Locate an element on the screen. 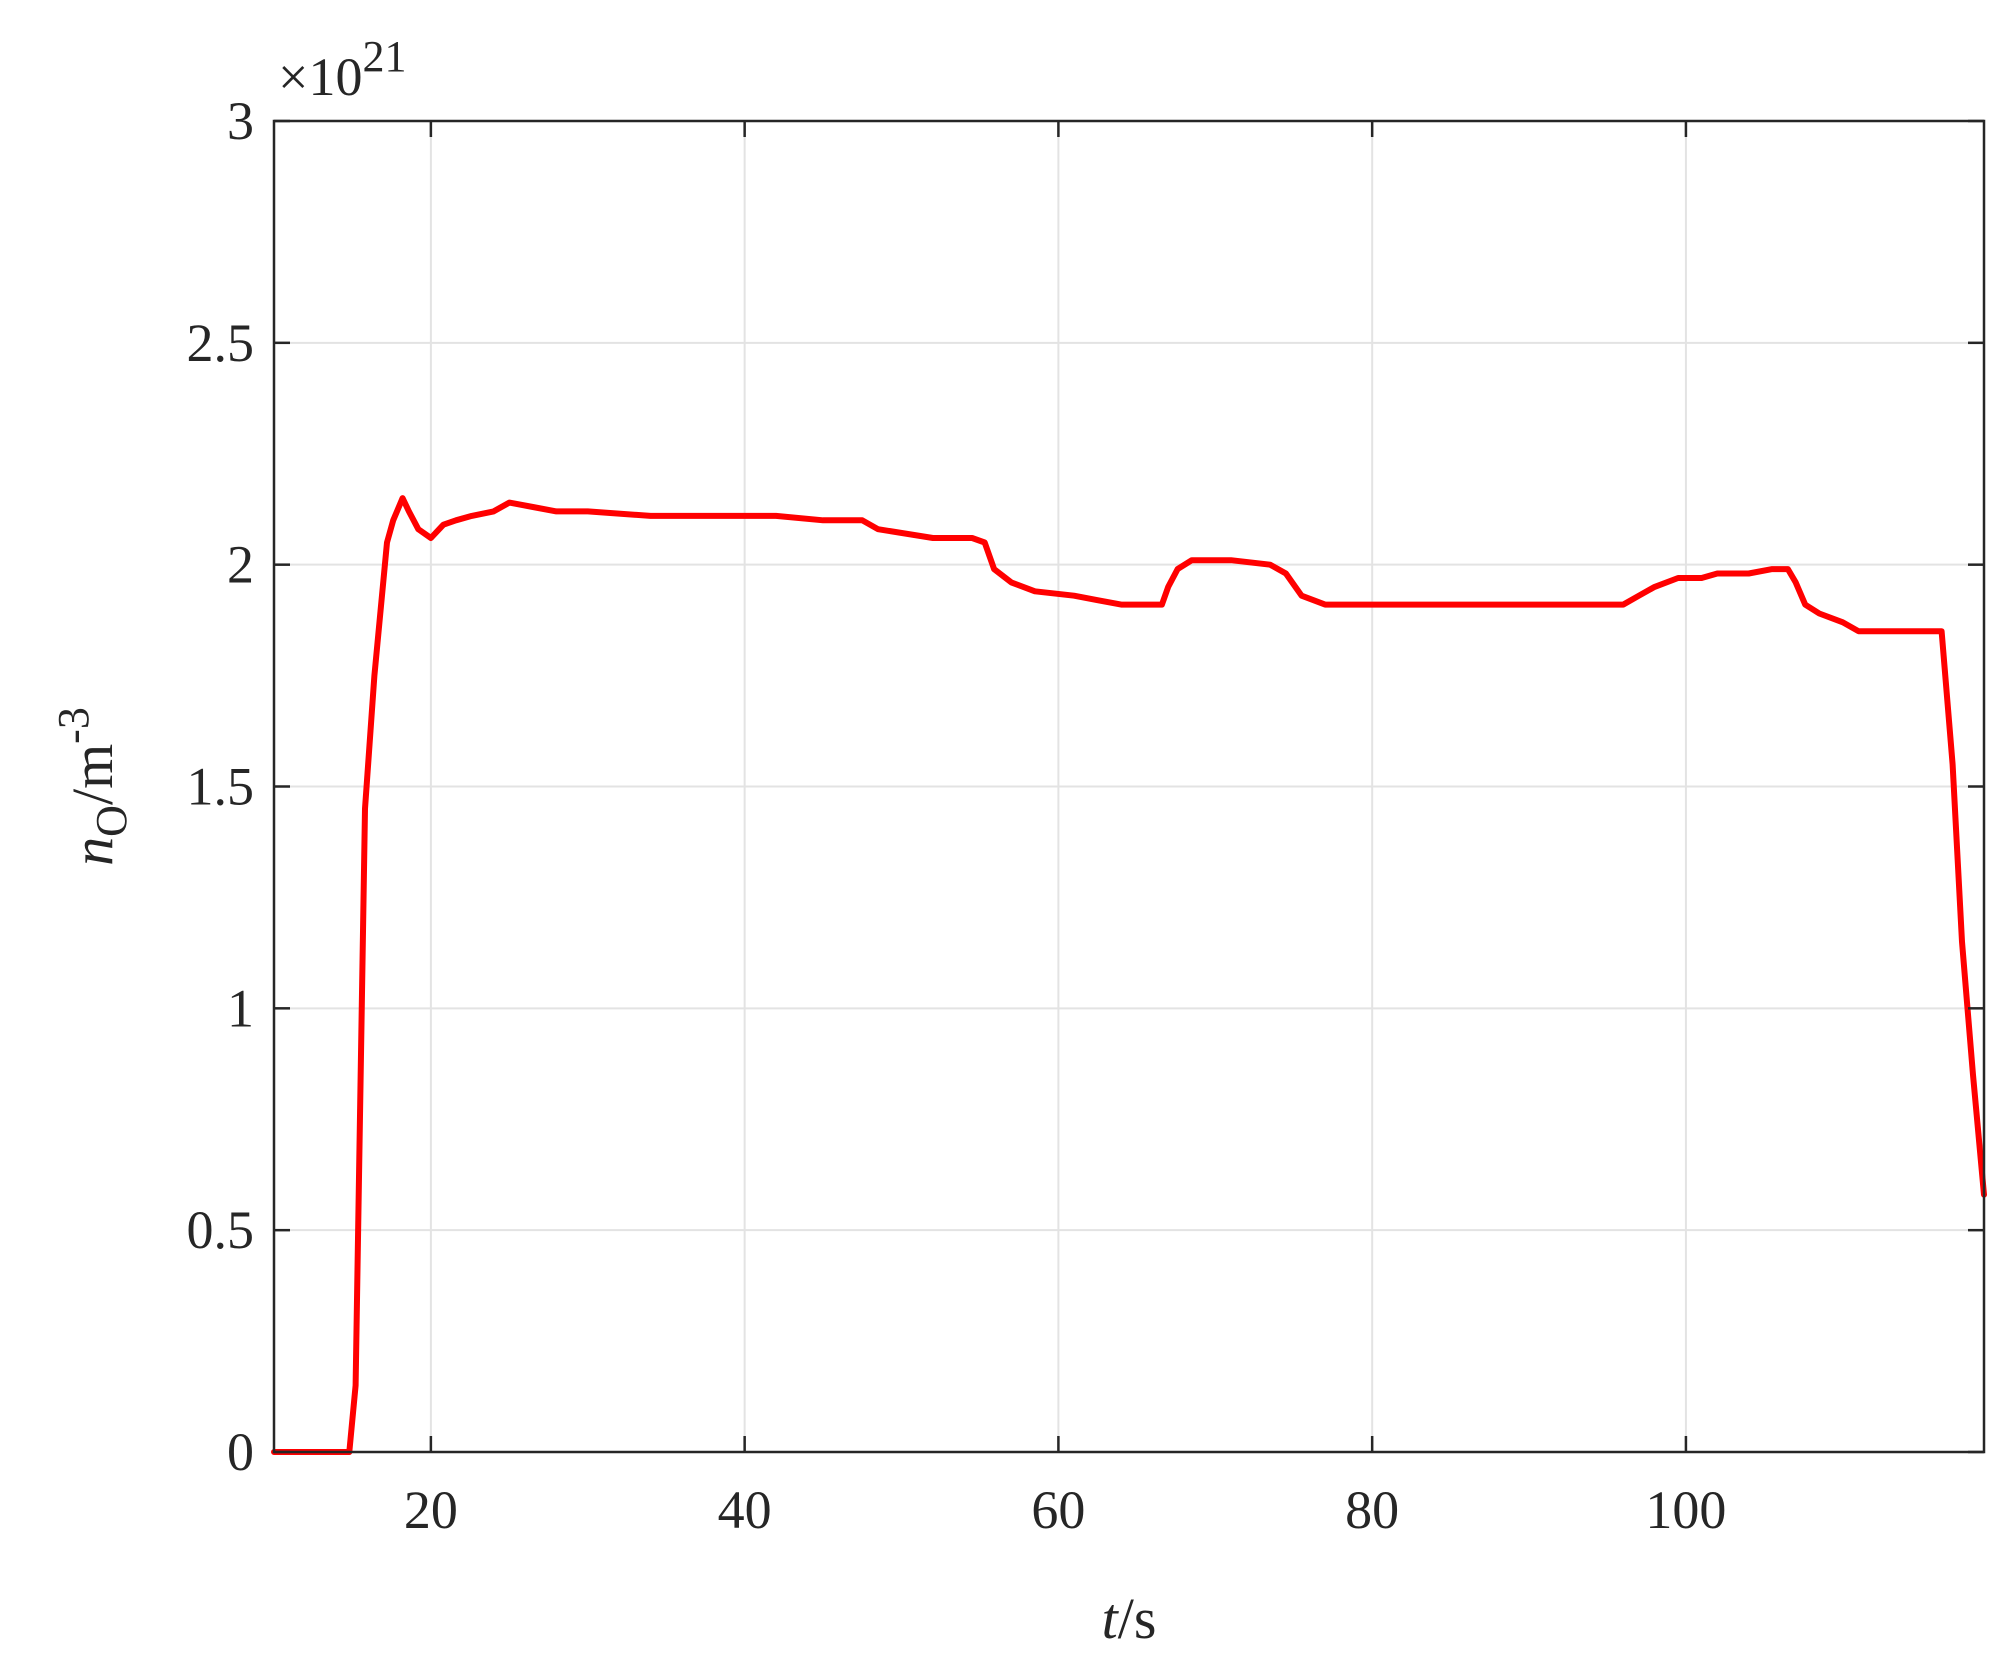 The height and width of the screenshot is (1659, 2002). y-tick-label: 2.5 is located at coordinates (221, 343).